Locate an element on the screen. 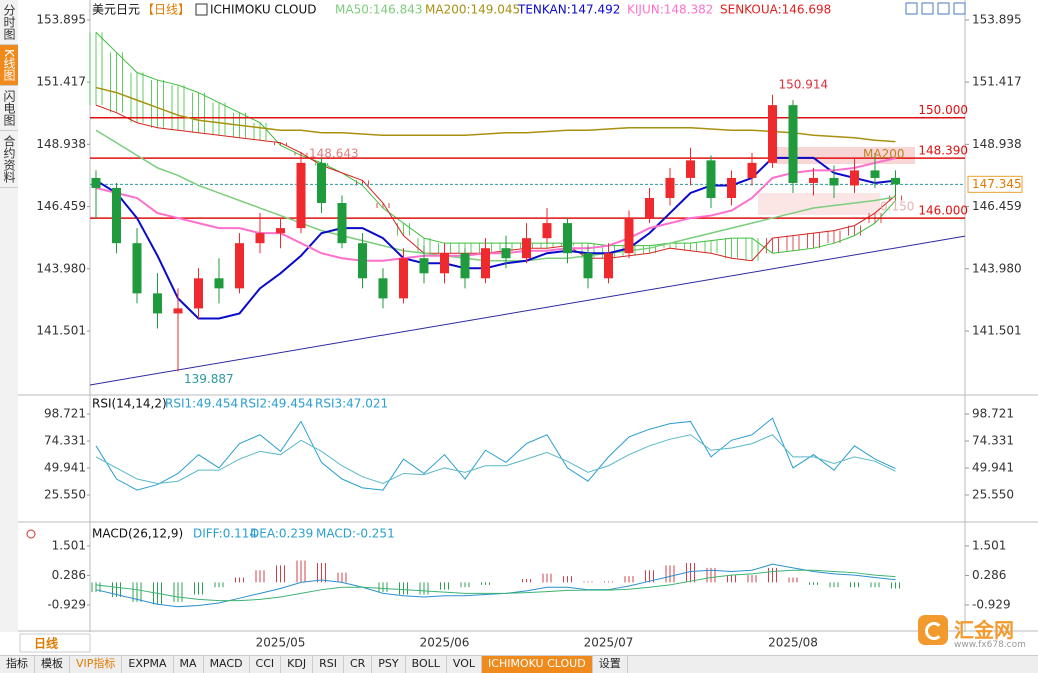 The width and height of the screenshot is (1038, 673). legend-item: RSI1:49.454 is located at coordinates (201, 404).